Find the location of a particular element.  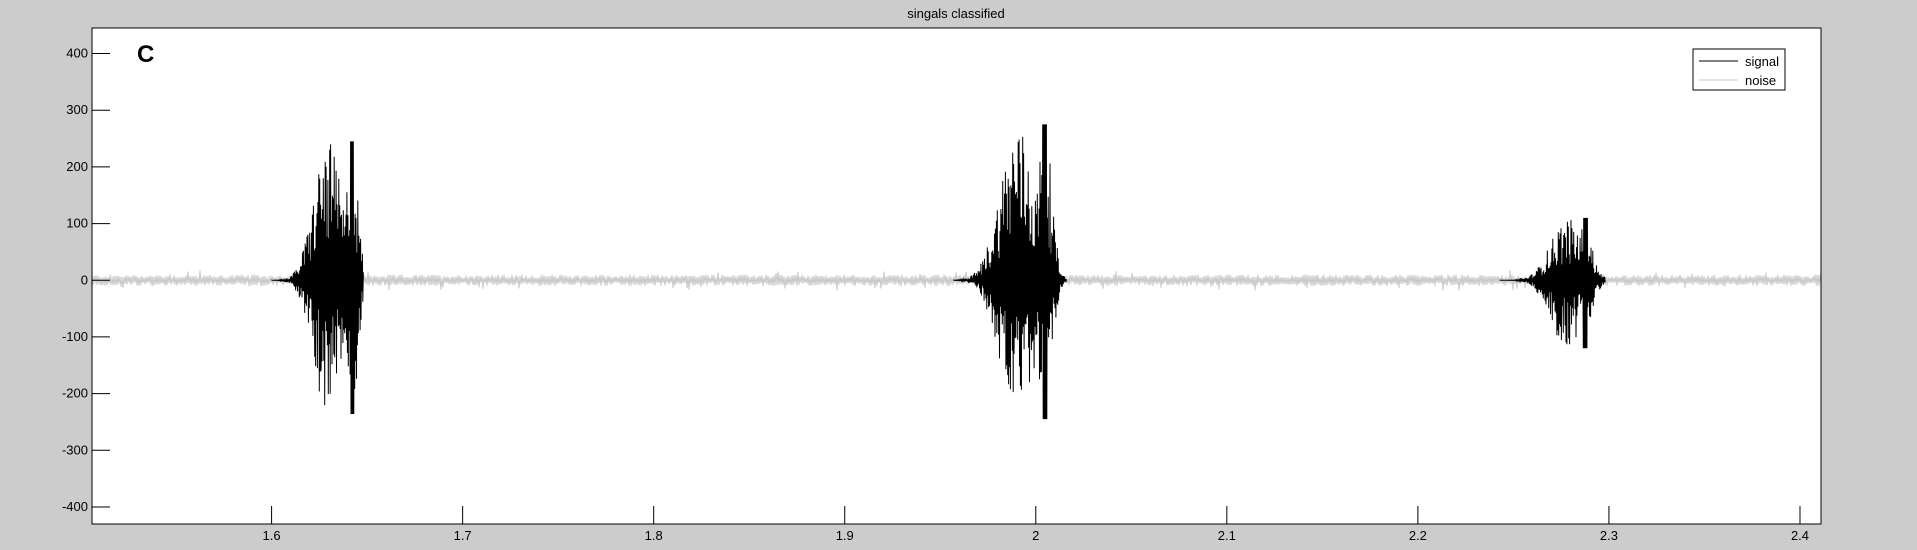

x-tick-label: 1.9 is located at coordinates (845, 535).